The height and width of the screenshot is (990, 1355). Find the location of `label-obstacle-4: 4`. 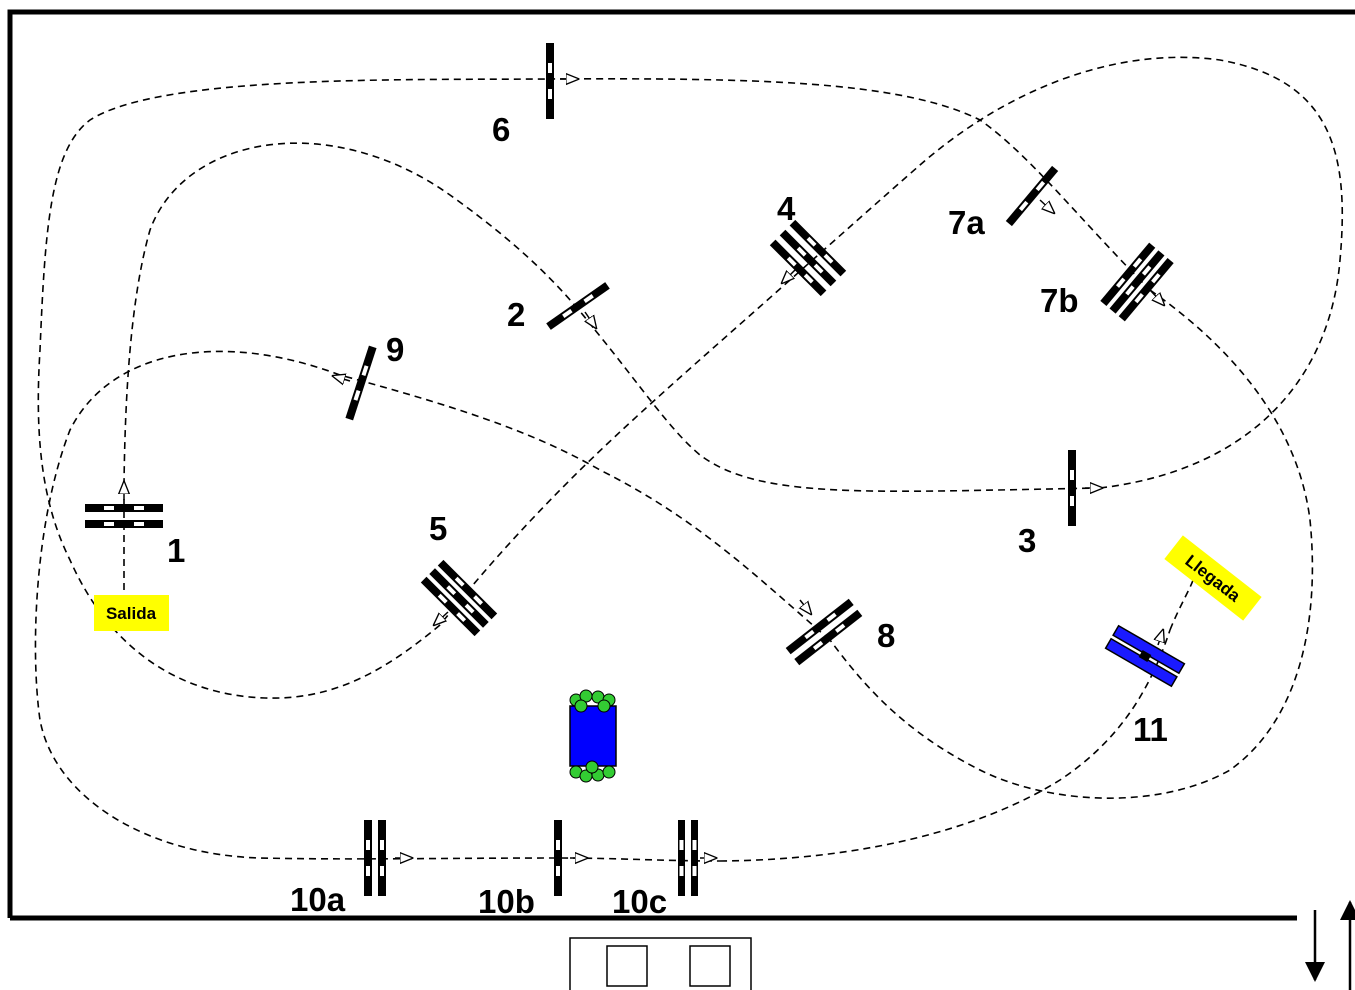

label-obstacle-4: 4 is located at coordinates (786, 208).